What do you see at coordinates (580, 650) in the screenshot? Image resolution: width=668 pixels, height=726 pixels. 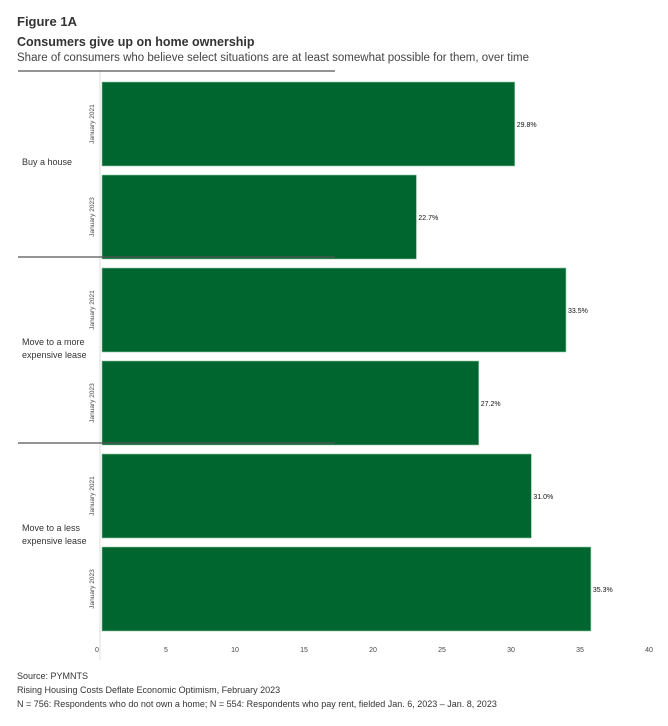 I see `x-tick-label: 35` at bounding box center [580, 650].